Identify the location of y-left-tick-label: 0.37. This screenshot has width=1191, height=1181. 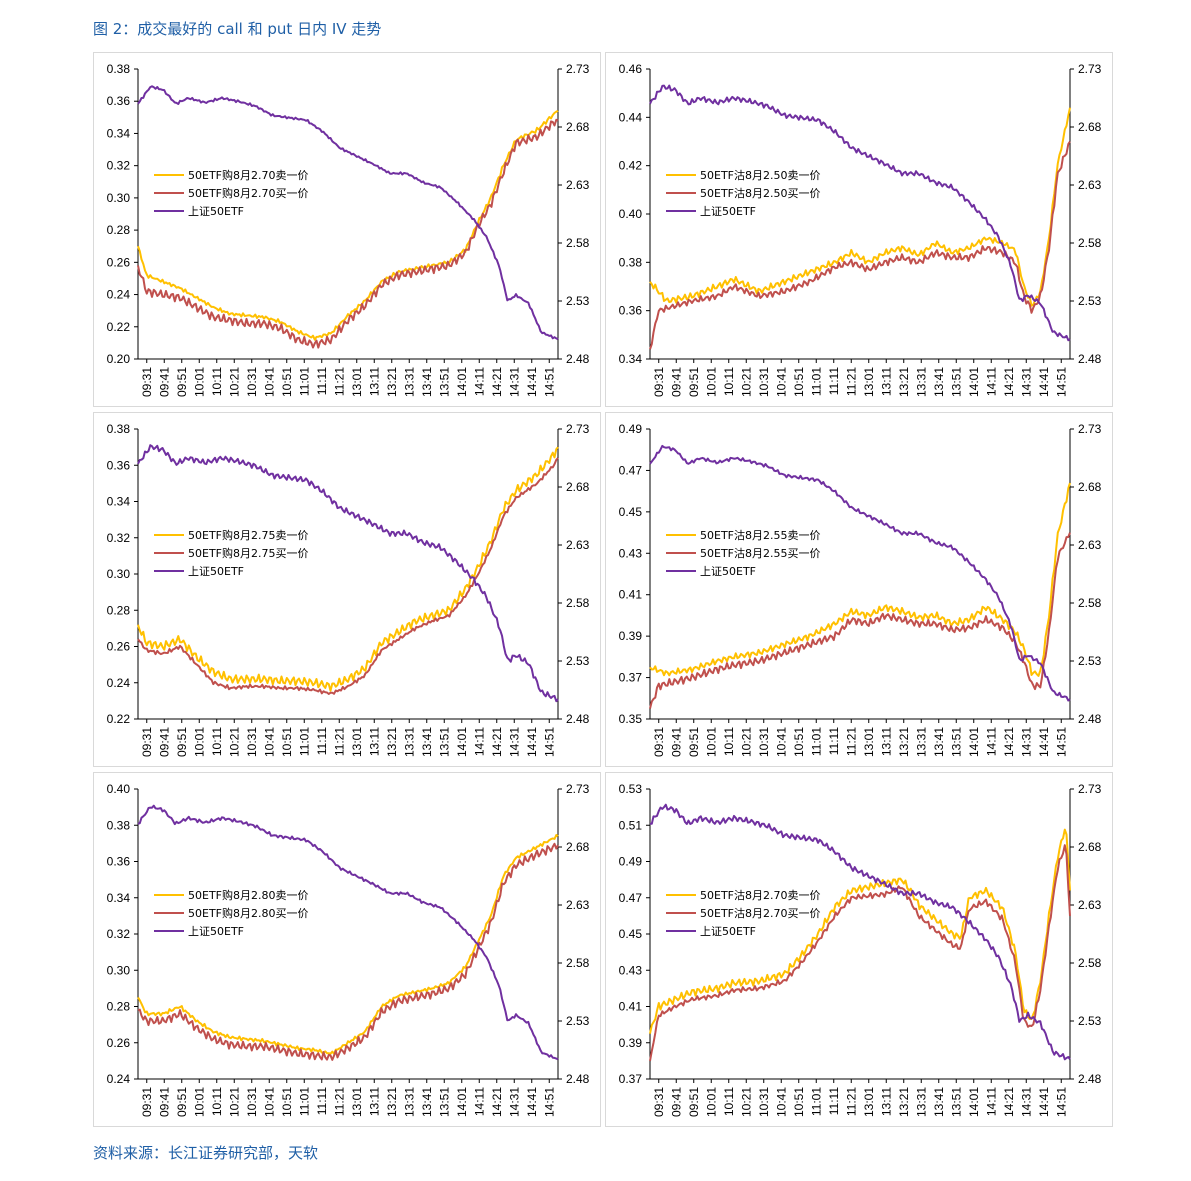
(631, 678).